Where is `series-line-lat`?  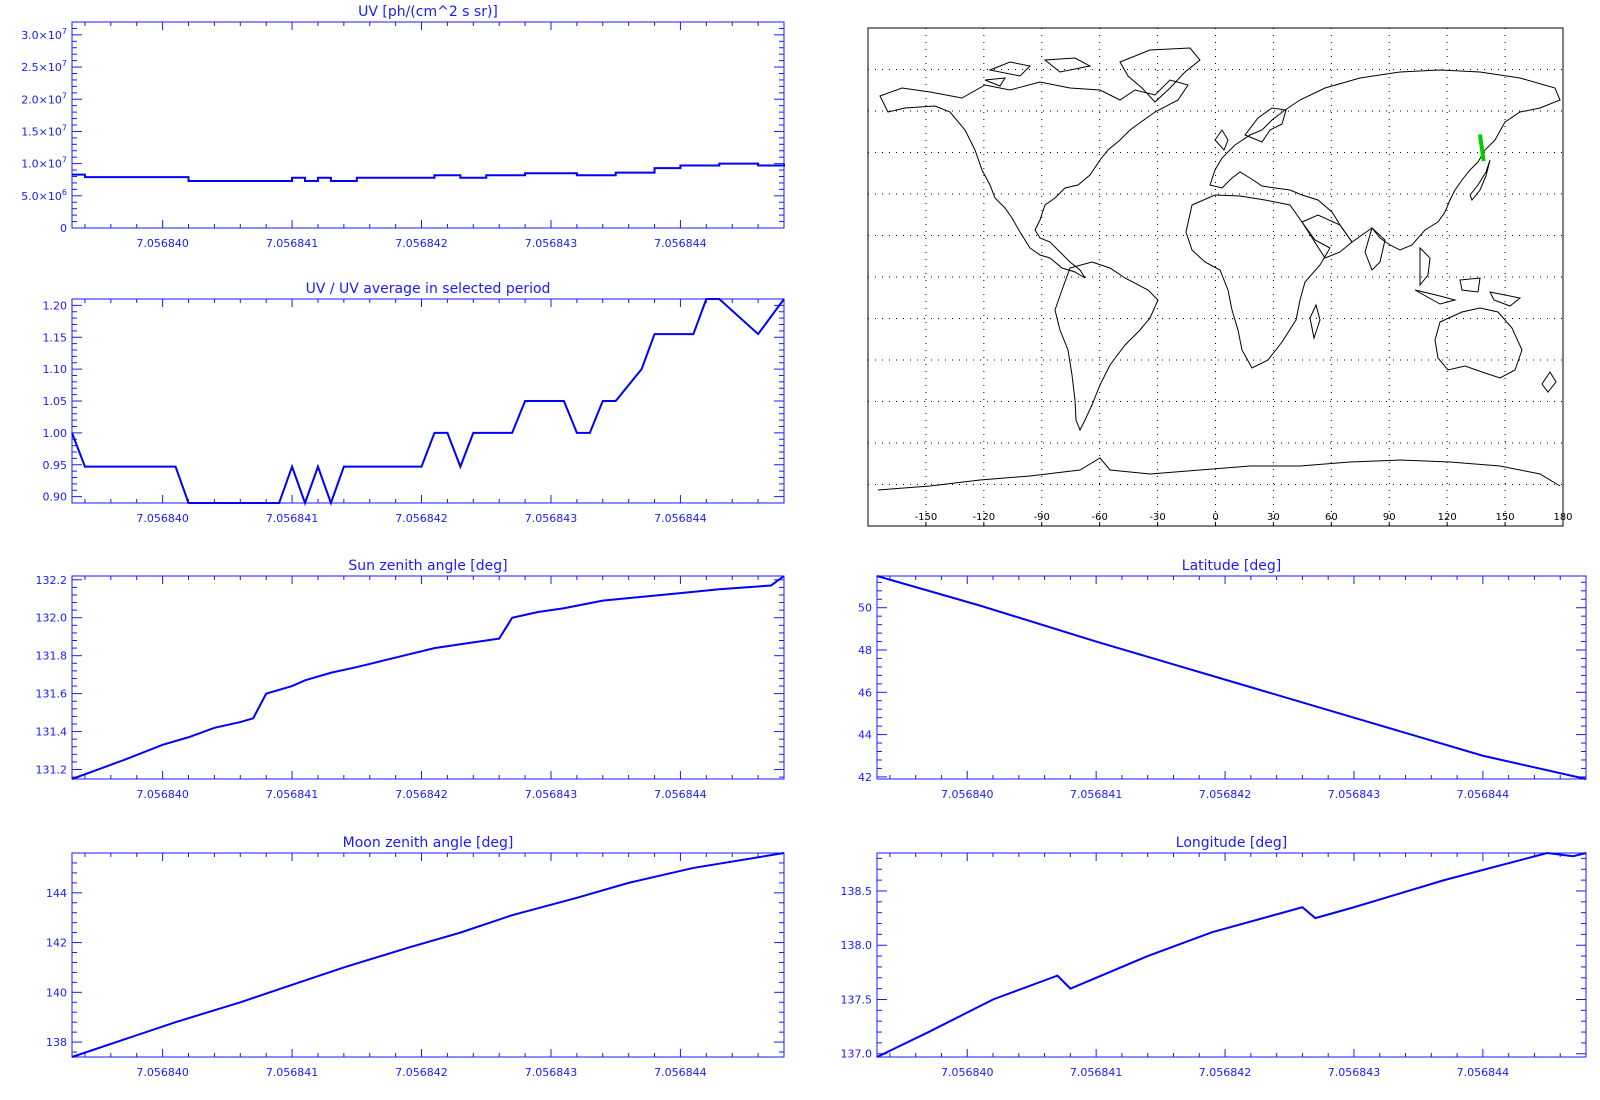 series-line-lat is located at coordinates (1231, 677).